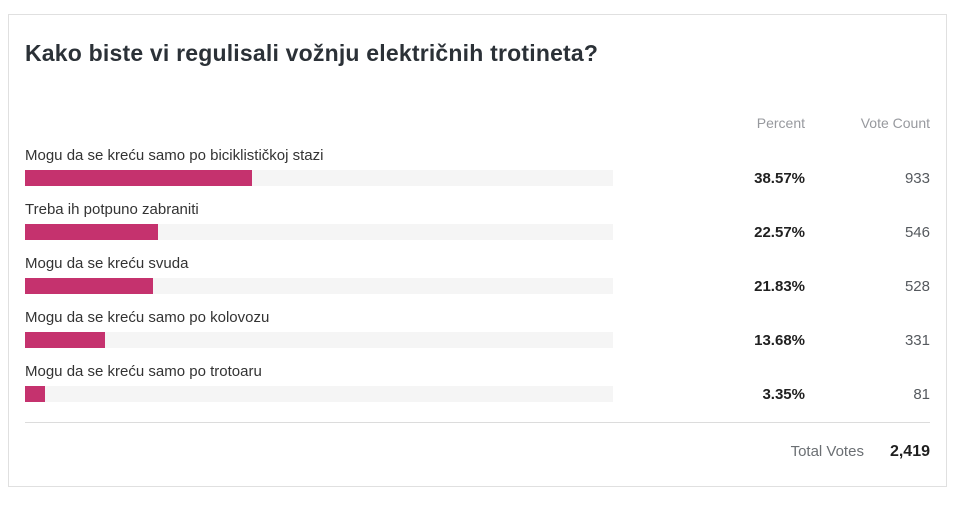 The height and width of the screenshot is (505, 956). Describe the element at coordinates (107, 263) in the screenshot. I see `option-label: Mogu da se kreću svuda` at that location.